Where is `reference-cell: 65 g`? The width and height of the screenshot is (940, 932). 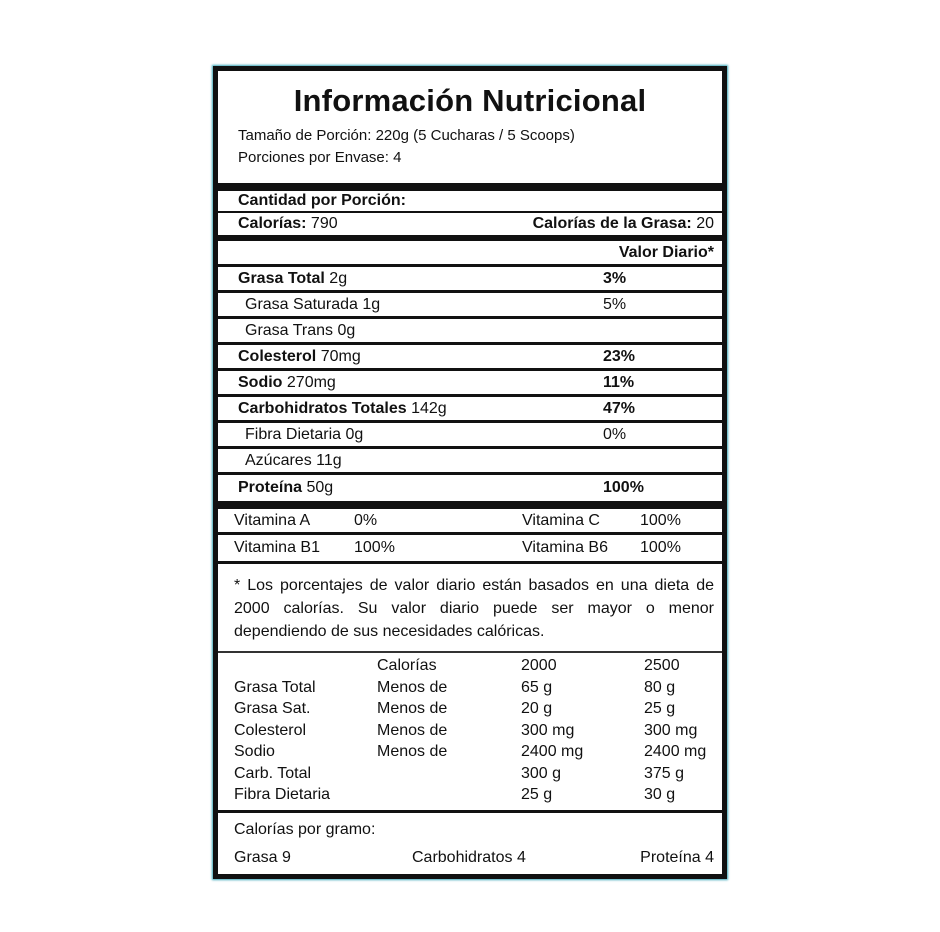 reference-cell: 65 g is located at coordinates (537, 687).